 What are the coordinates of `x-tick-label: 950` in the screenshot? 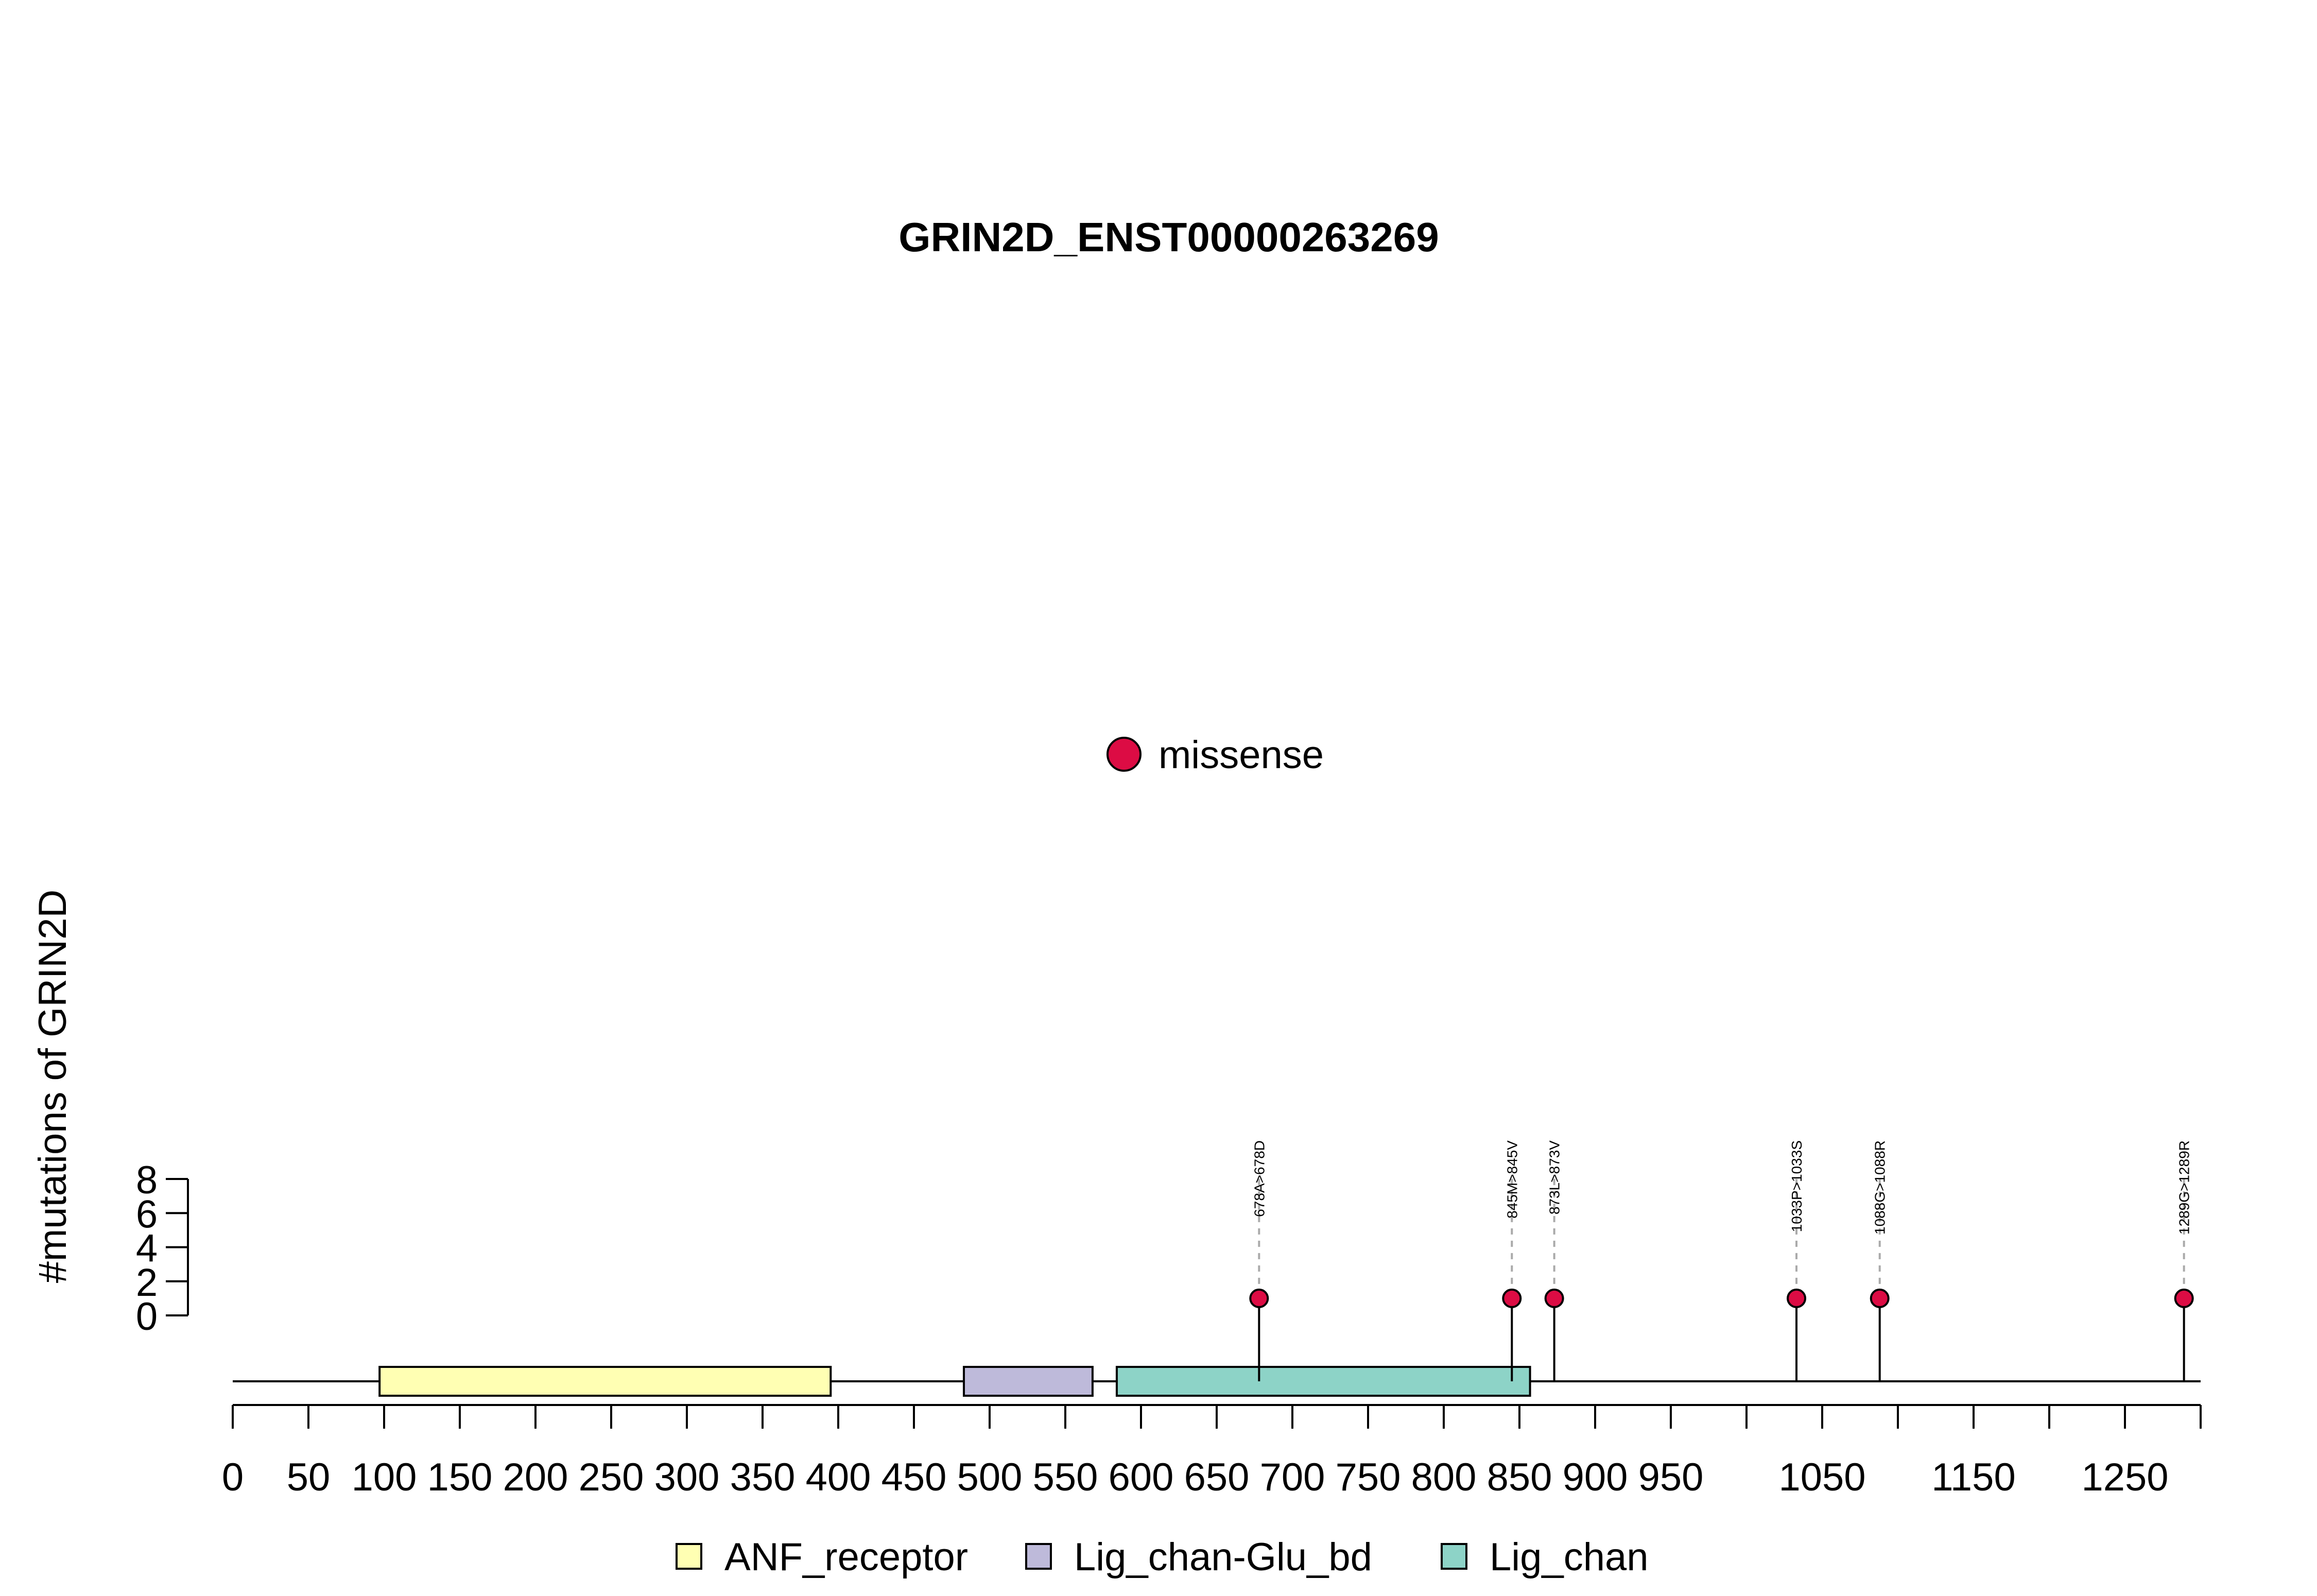 It's located at (1671, 1477).